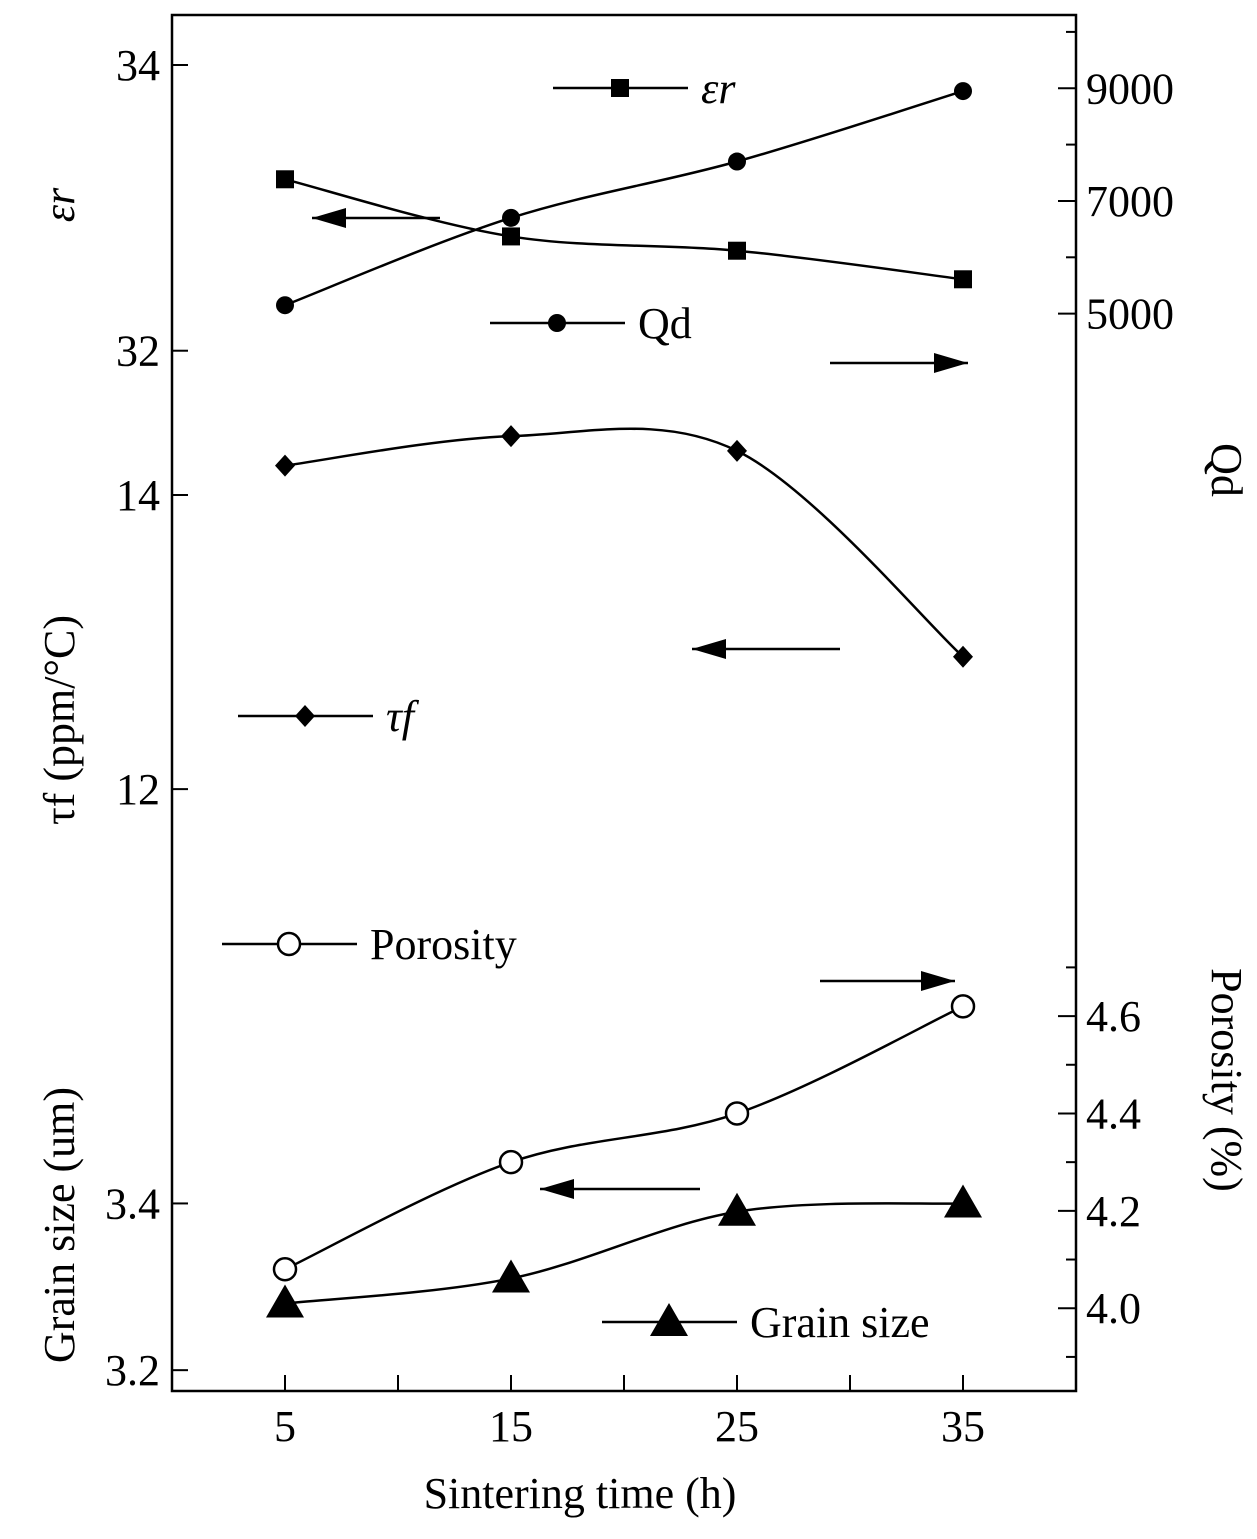 The width and height of the screenshot is (1257, 1539). I want to click on x-tick-label: 5, so click(285, 1426).